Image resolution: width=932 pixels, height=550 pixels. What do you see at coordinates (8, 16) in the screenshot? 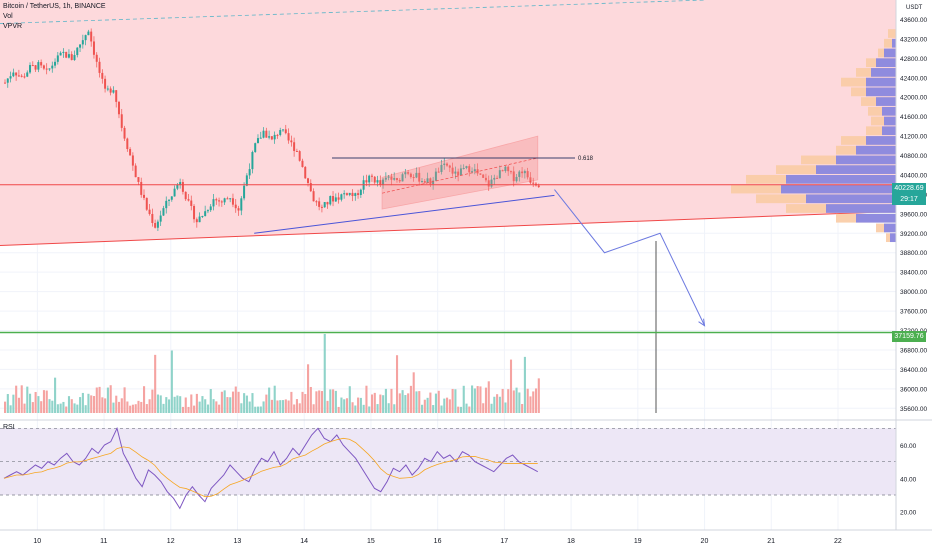
I see `volume-legend: Vol` at bounding box center [8, 16].